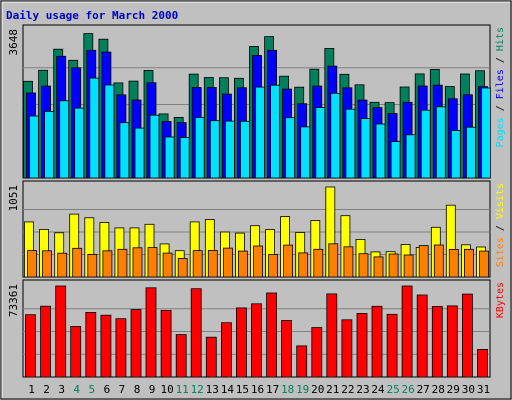  I want to click on x-tick-label-day-11: 11, so click(182, 389).